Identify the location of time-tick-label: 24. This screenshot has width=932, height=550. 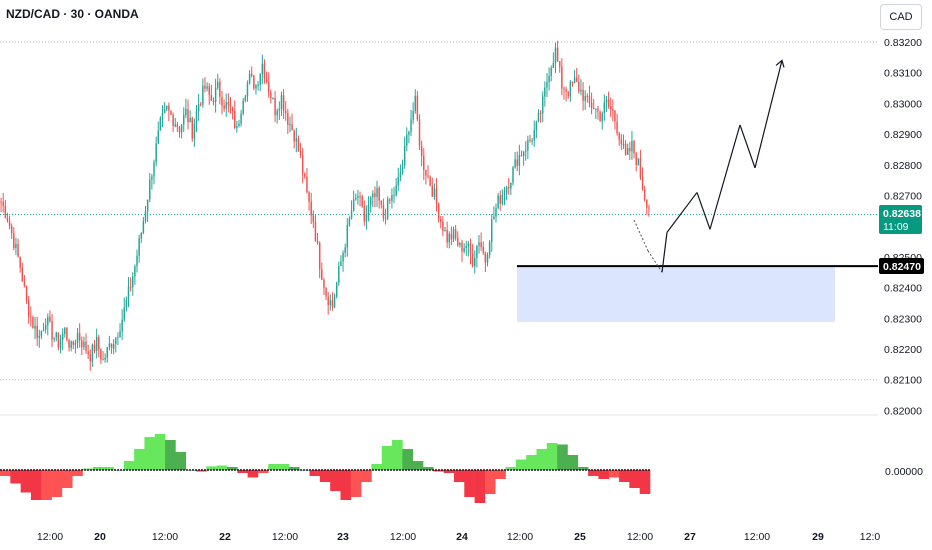
(462, 537).